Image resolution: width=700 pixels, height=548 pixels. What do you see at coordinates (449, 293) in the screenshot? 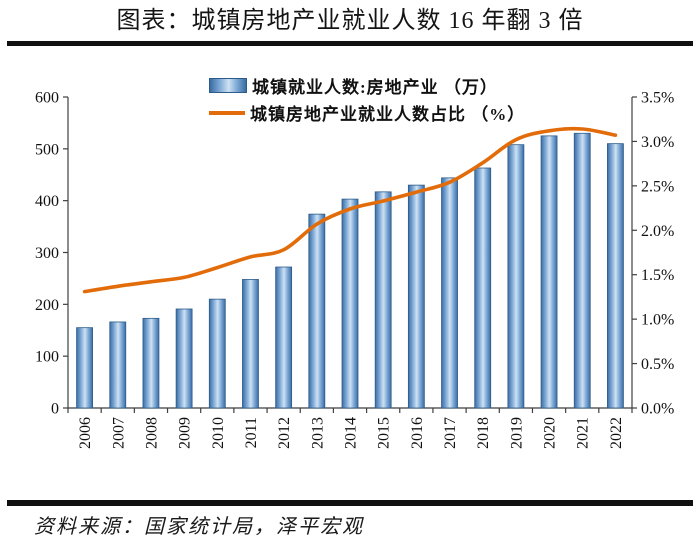
I see `bar-2017` at bounding box center [449, 293].